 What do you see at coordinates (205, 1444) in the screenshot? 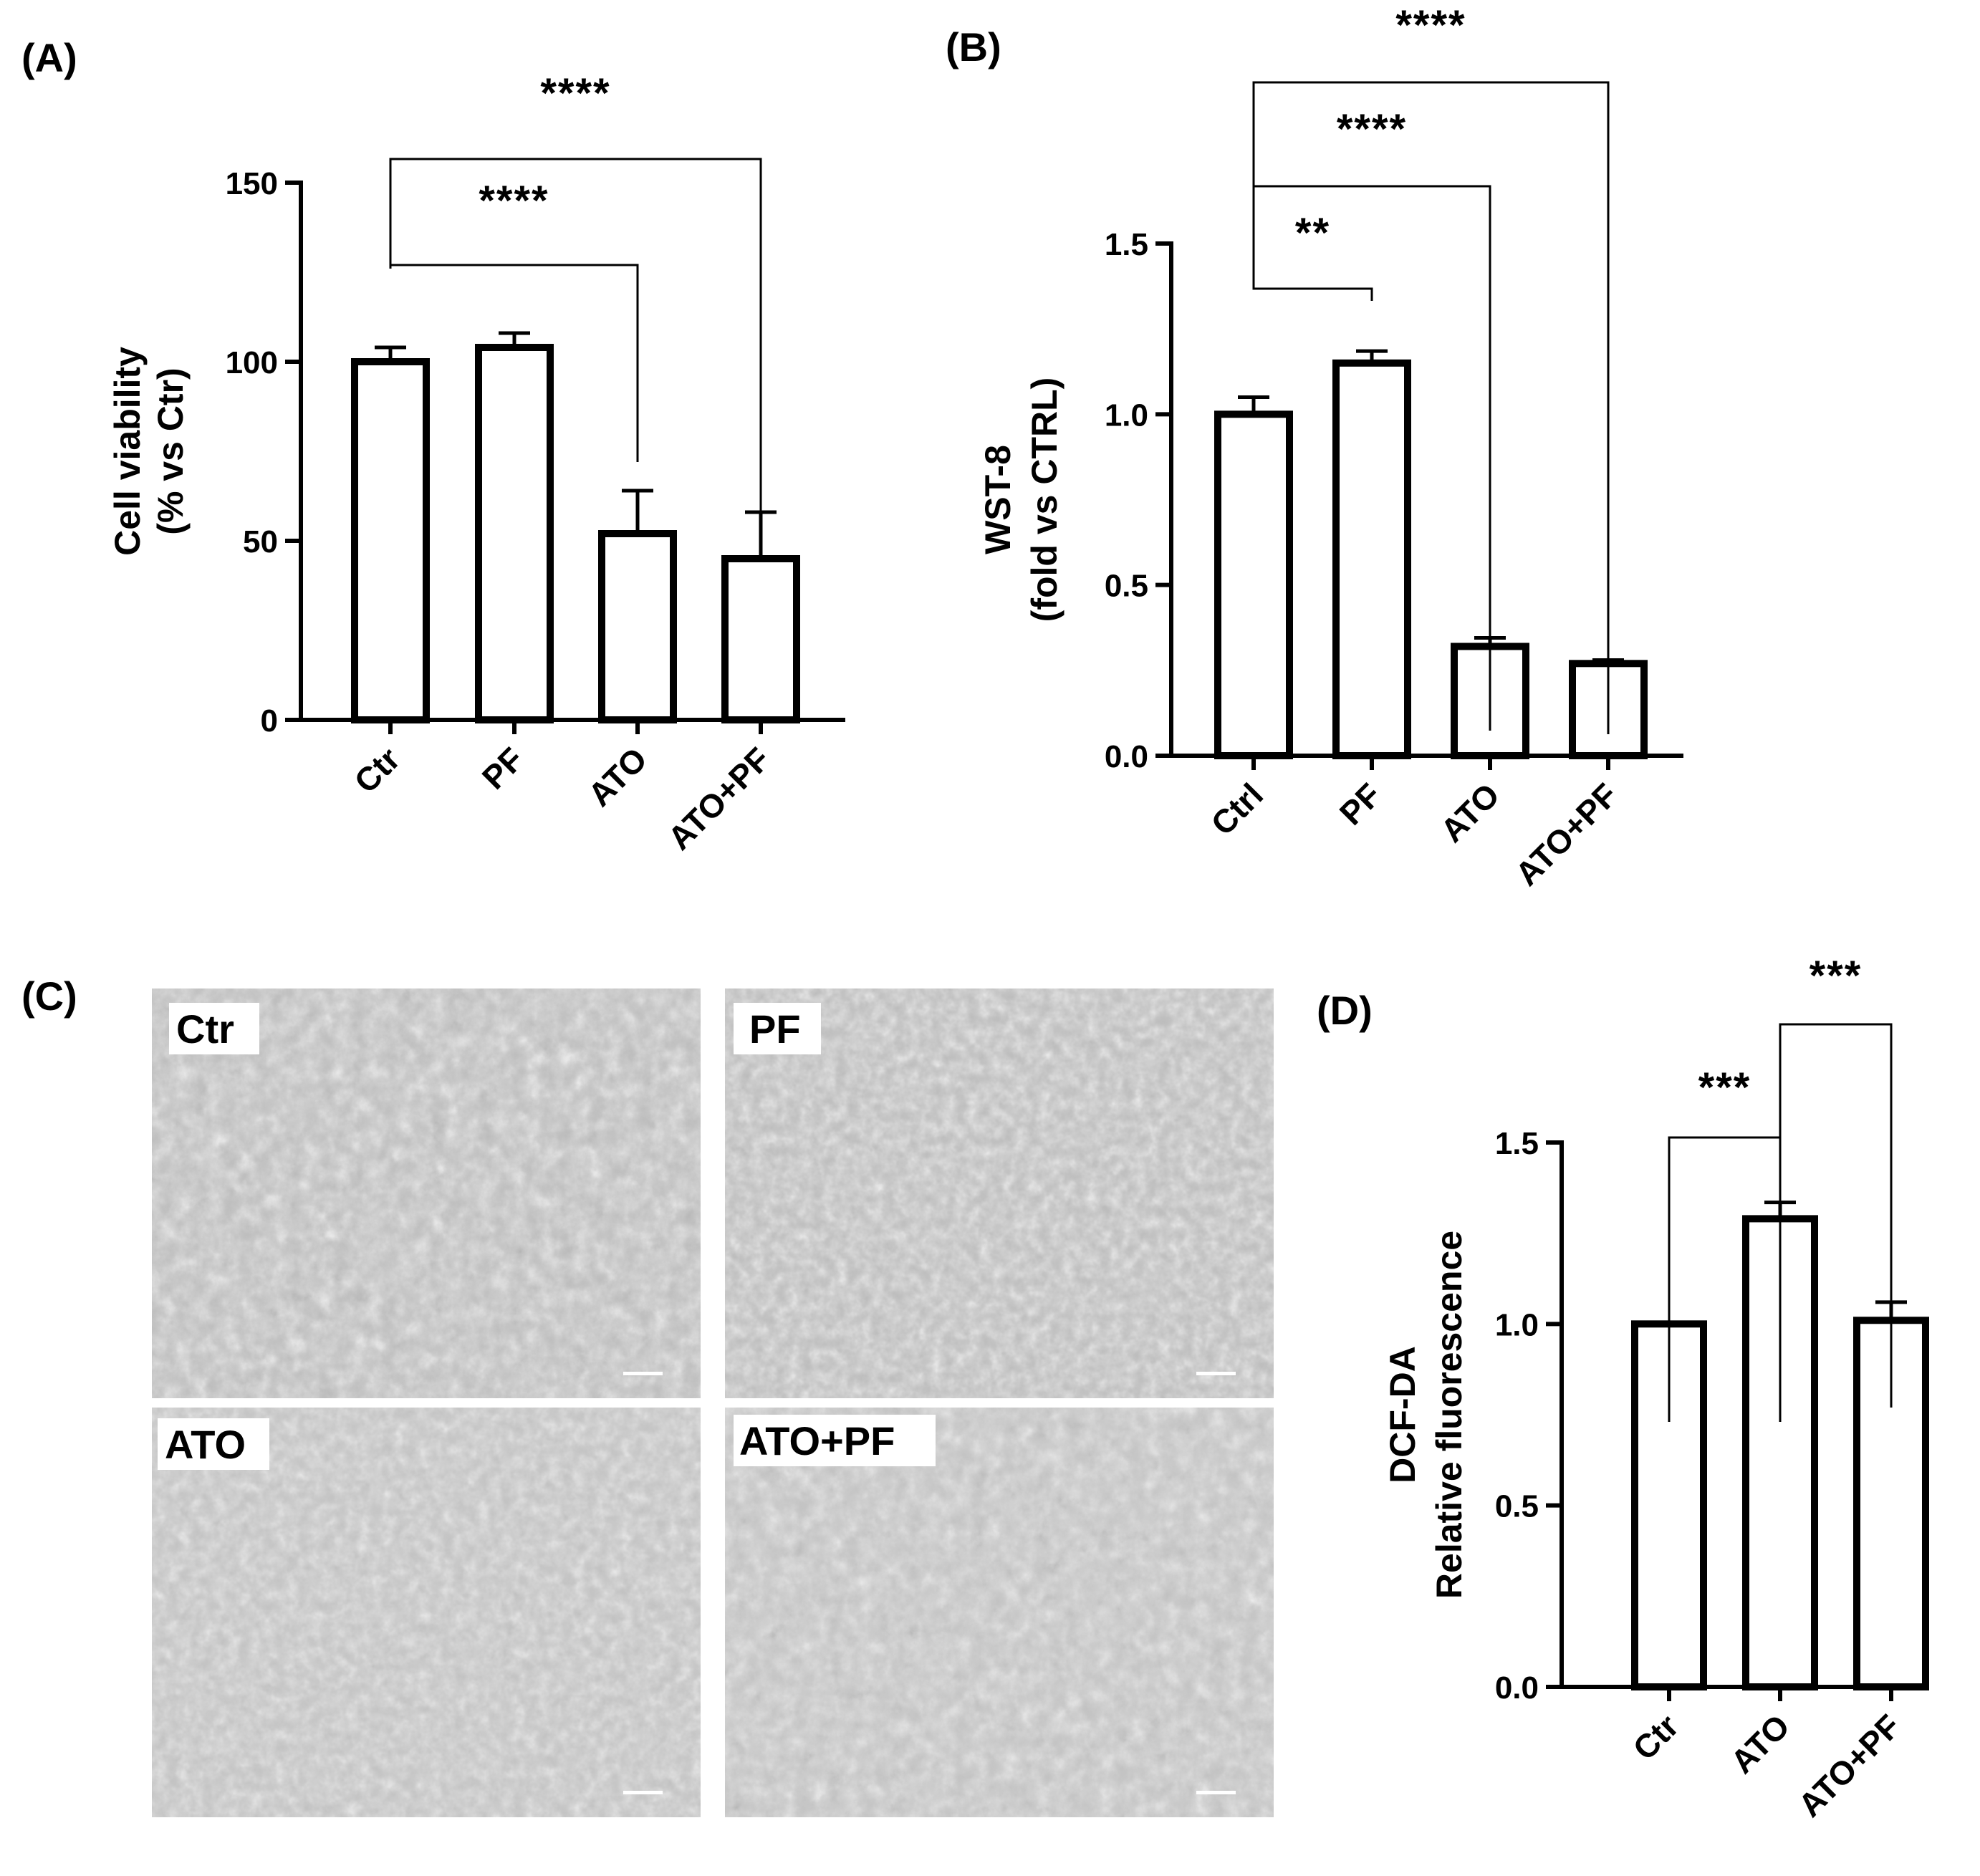
I see `micrograph-label-ato: ATO` at bounding box center [205, 1444].